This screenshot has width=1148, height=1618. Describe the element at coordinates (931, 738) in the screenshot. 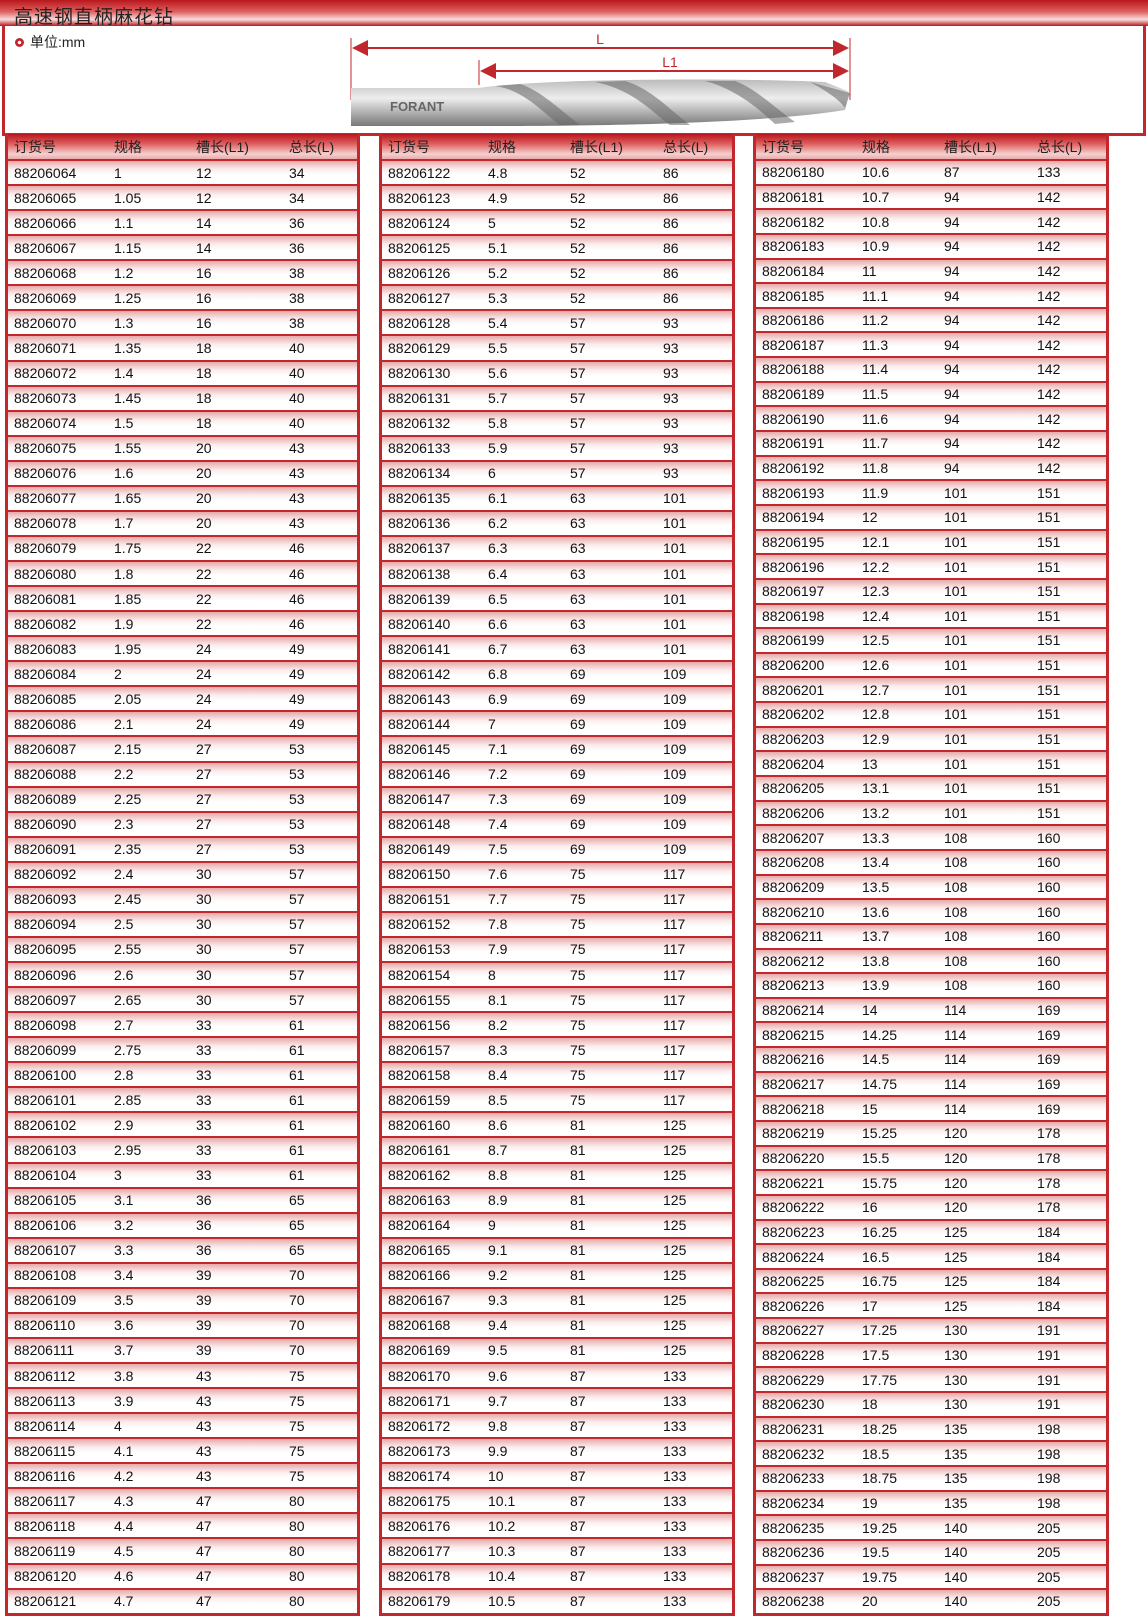

I see `table-row: 88206203 12.9 101 151` at that location.